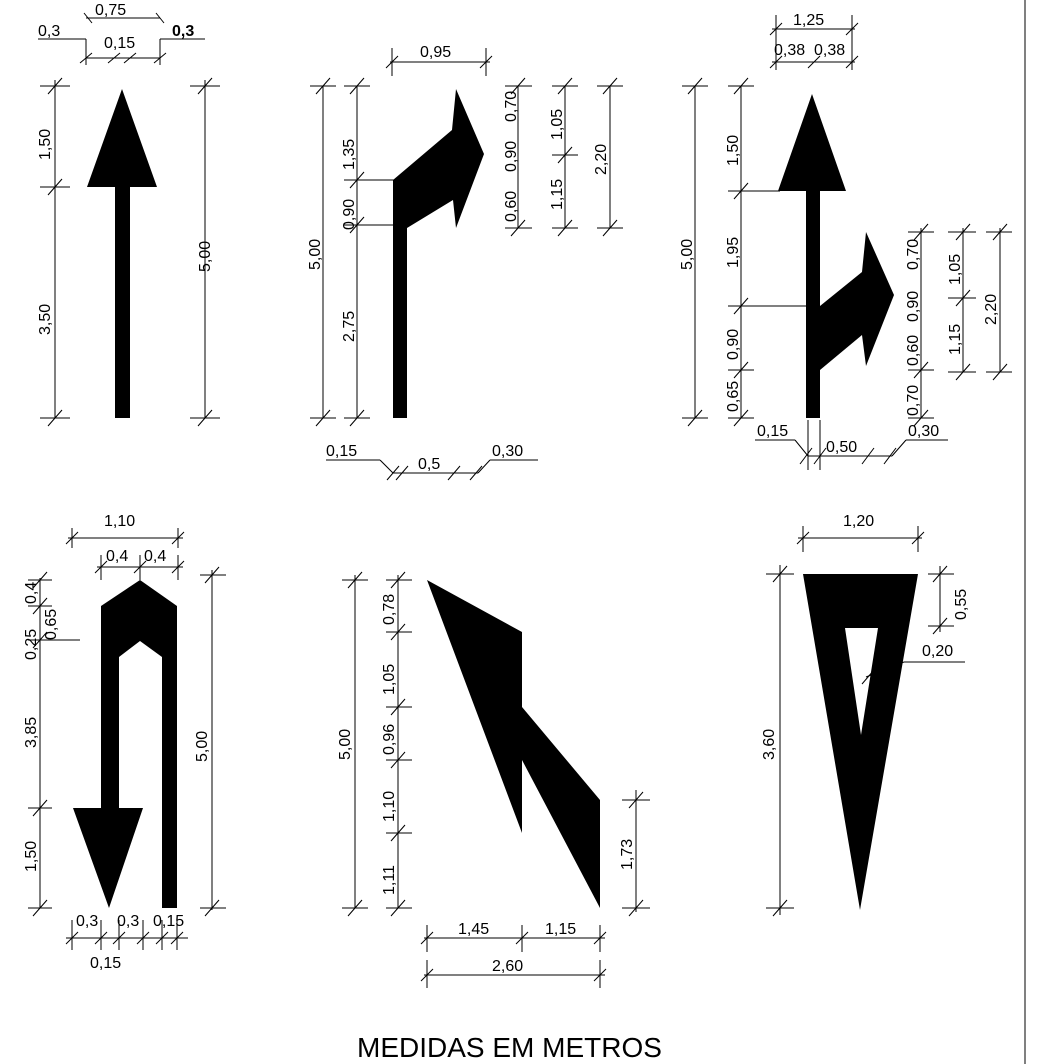  I want to click on dim-h7: 2,20, so click(991, 309).